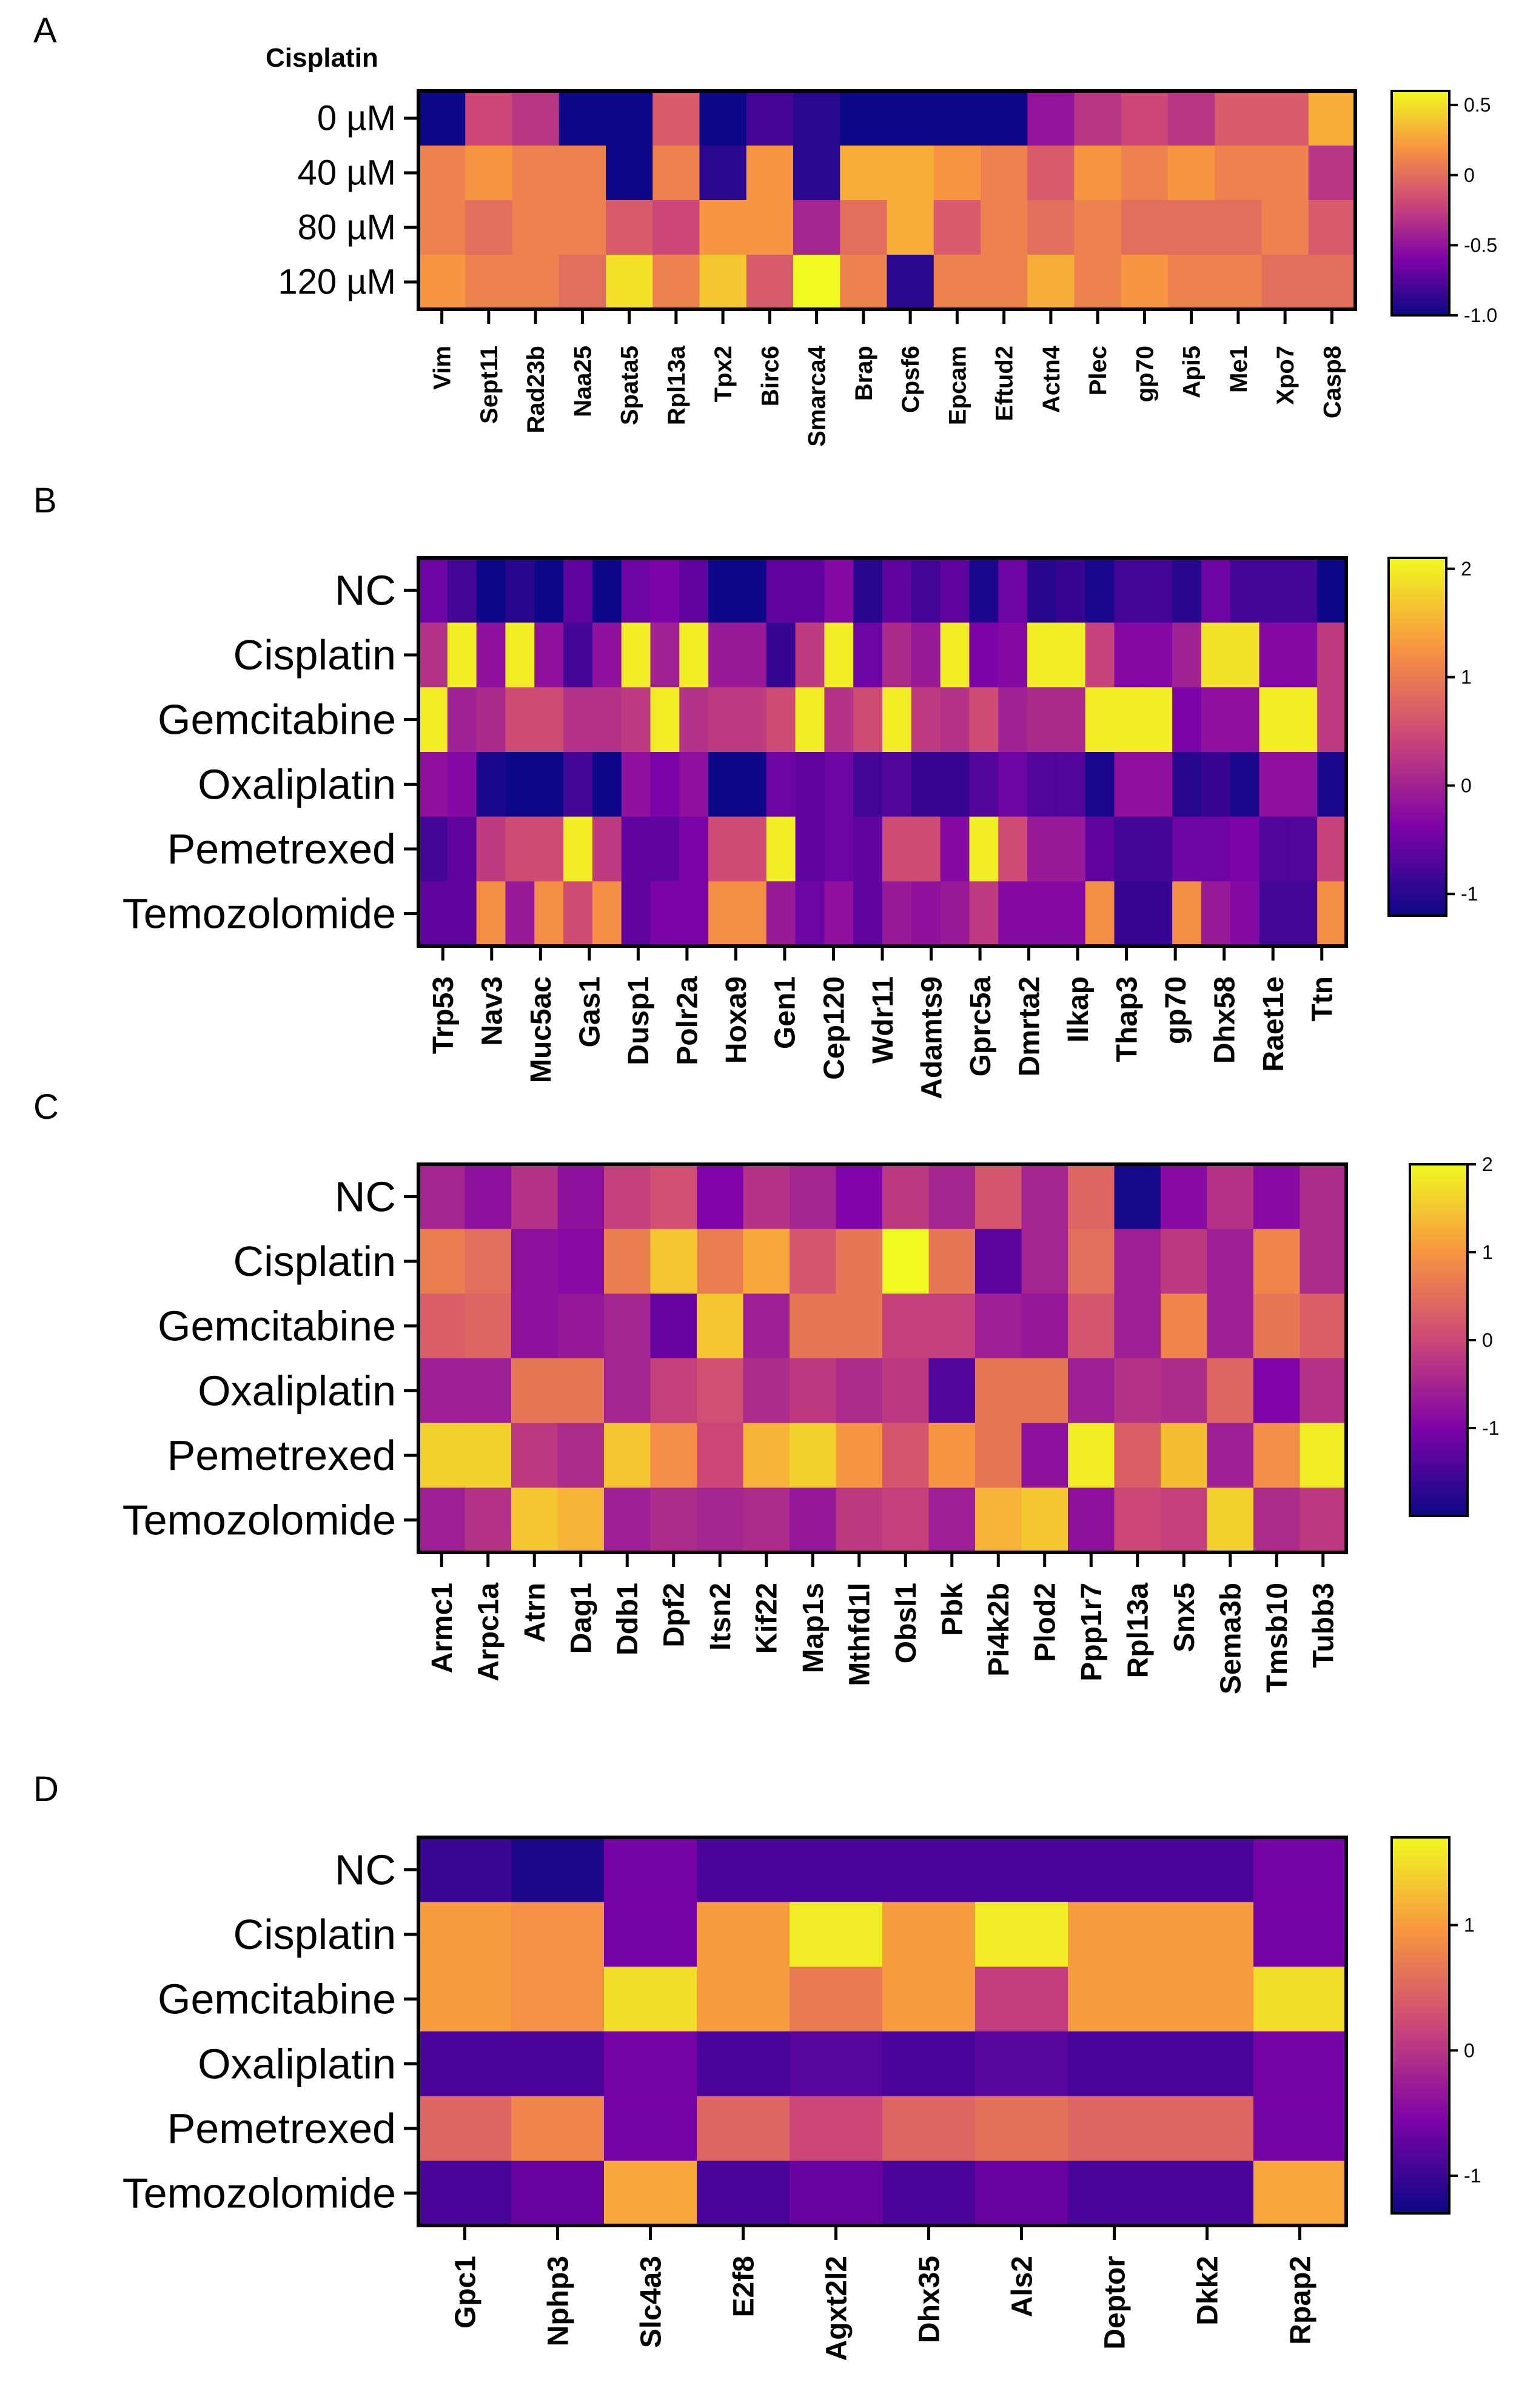 The width and height of the screenshot is (1516, 2408). Describe the element at coordinates (675, 1616) in the screenshot. I see `col-label: Dpf2` at that location.